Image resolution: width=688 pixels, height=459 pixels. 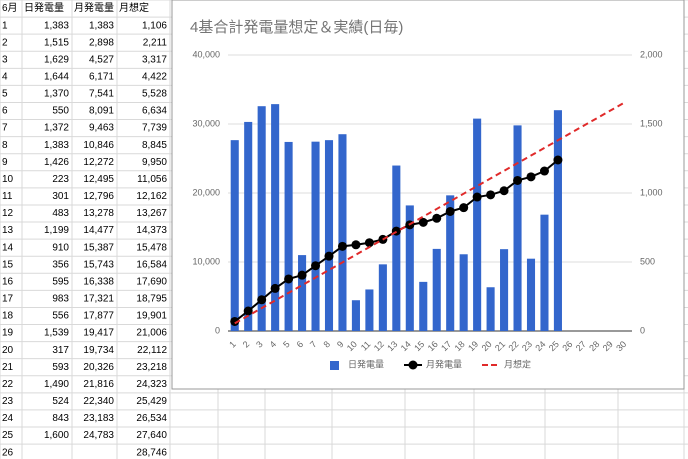 I want to click on legend-label: 月想定, so click(x=517, y=363).